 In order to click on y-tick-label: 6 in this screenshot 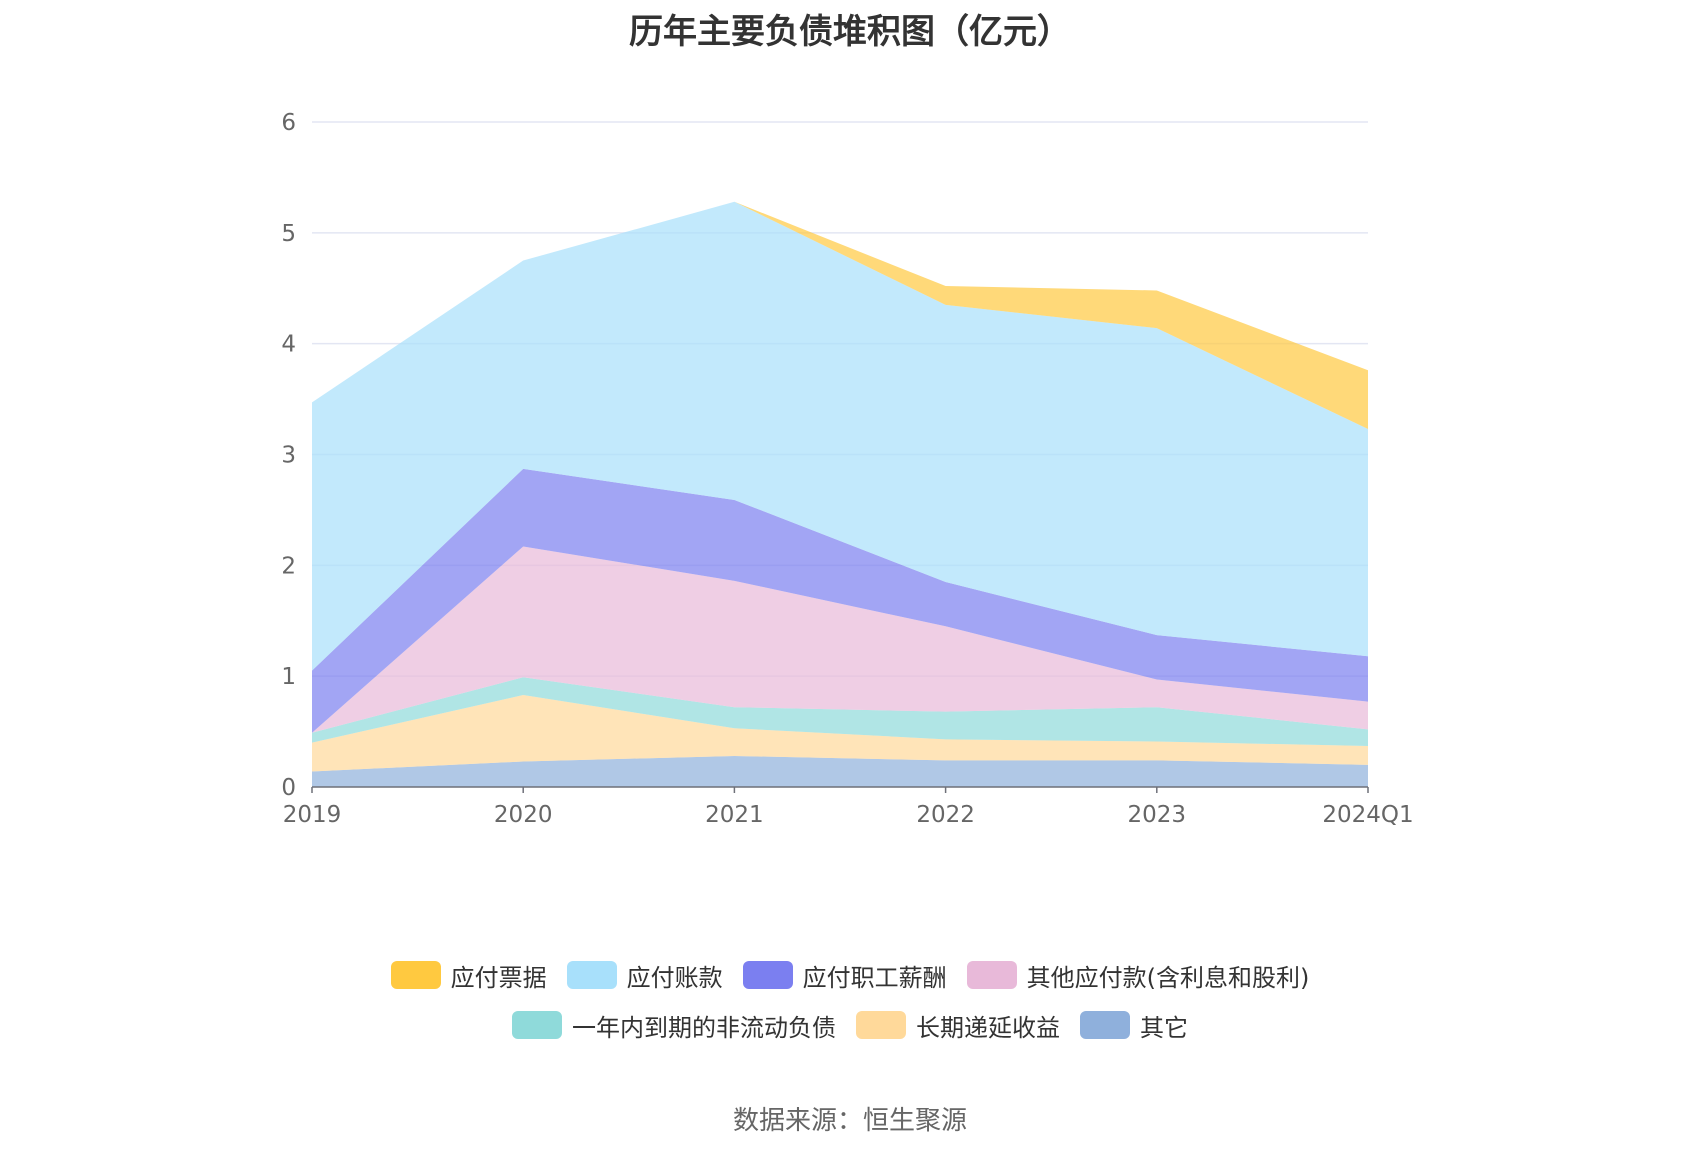, I will do `click(288, 123)`.